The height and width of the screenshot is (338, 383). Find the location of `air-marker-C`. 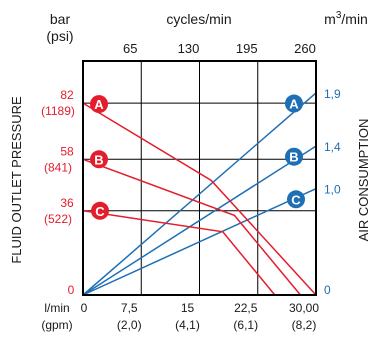

air-marker-C is located at coordinates (296, 199).